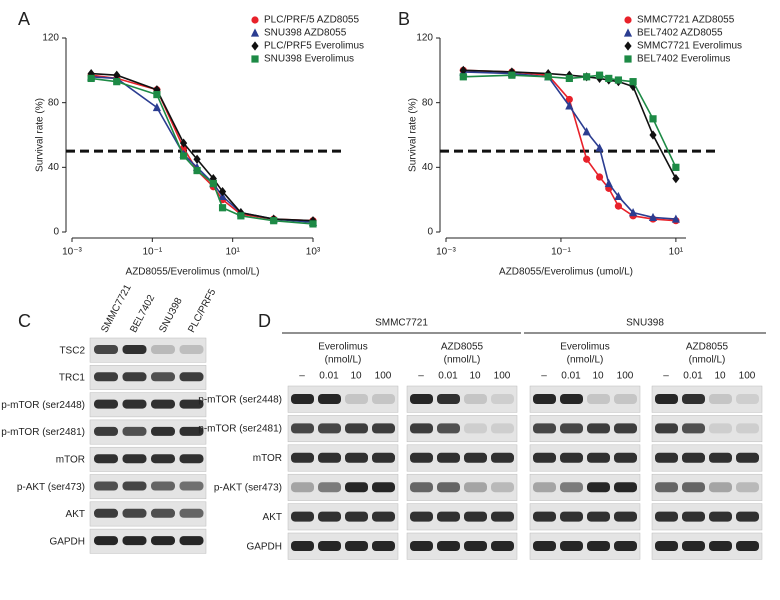 Image resolution: width=780 pixels, height=600 pixels. I want to click on row-label: TRC1, so click(72, 378).